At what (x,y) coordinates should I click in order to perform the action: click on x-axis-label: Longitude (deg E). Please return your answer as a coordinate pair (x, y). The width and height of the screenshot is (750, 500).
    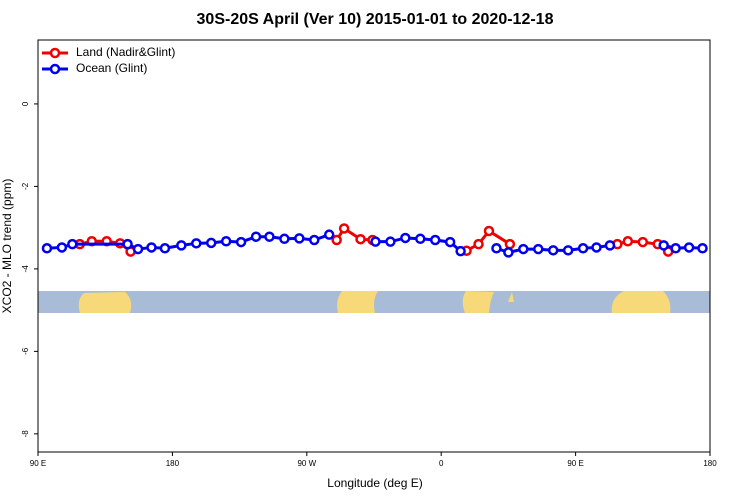
    Looking at the image, I should click on (374, 483).